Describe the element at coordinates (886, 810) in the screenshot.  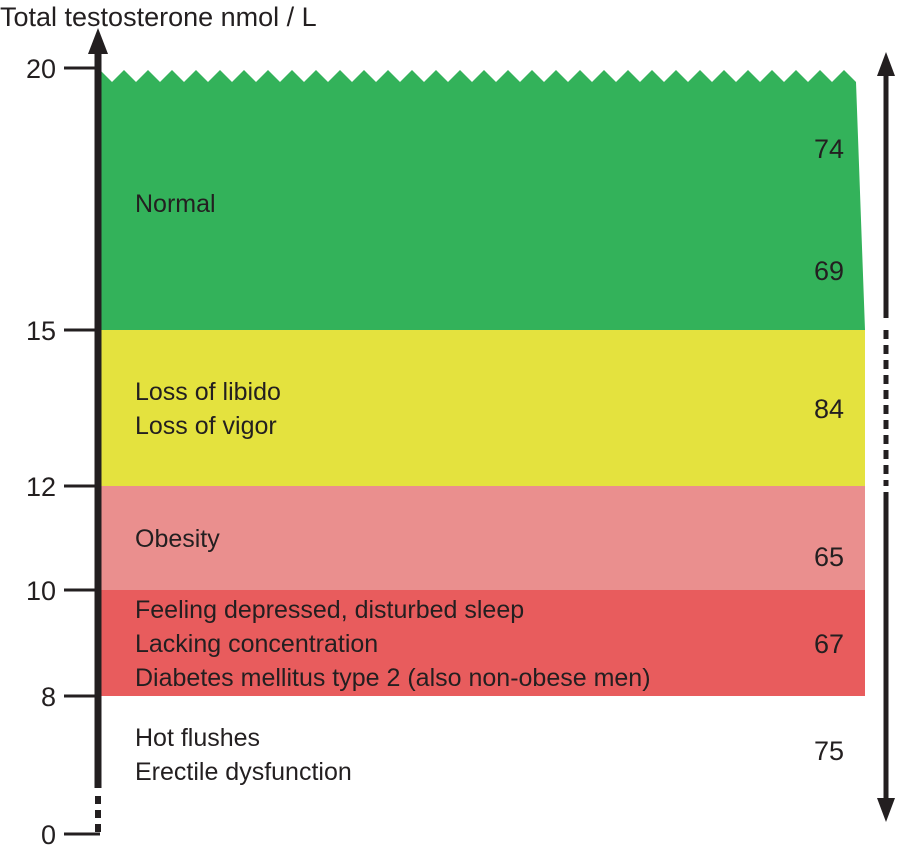
I see `right-arrow-bottom-head` at that location.